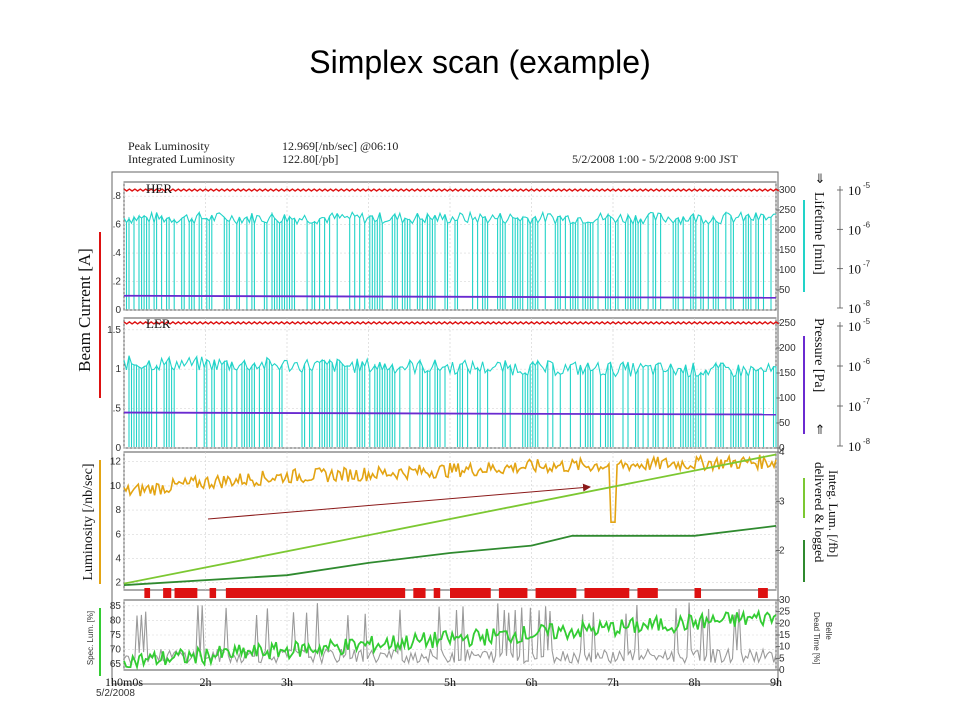 This screenshot has width=960, height=720. Describe the element at coordinates (820, 178) in the screenshot. I see `lifetime-arrow: ⇓` at that location.